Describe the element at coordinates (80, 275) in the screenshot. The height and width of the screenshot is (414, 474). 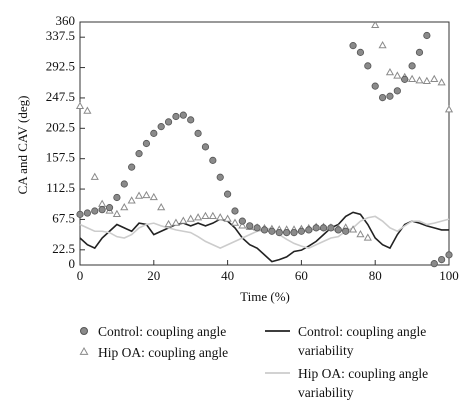
I see `x-tick-label: 0` at that location.